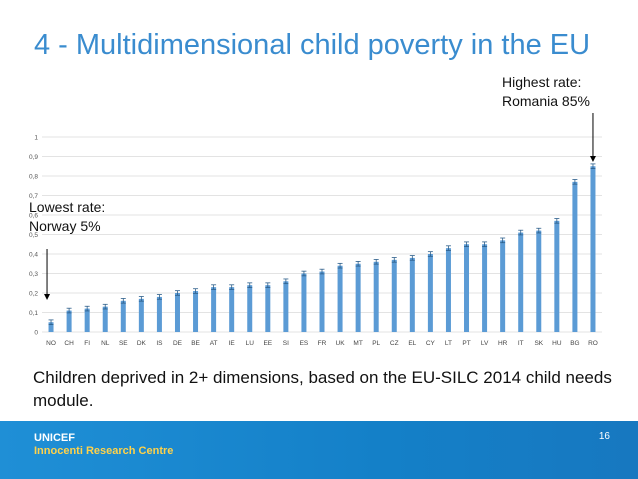 The width and height of the screenshot is (638, 479). I want to click on bar-pt, so click(467, 288).